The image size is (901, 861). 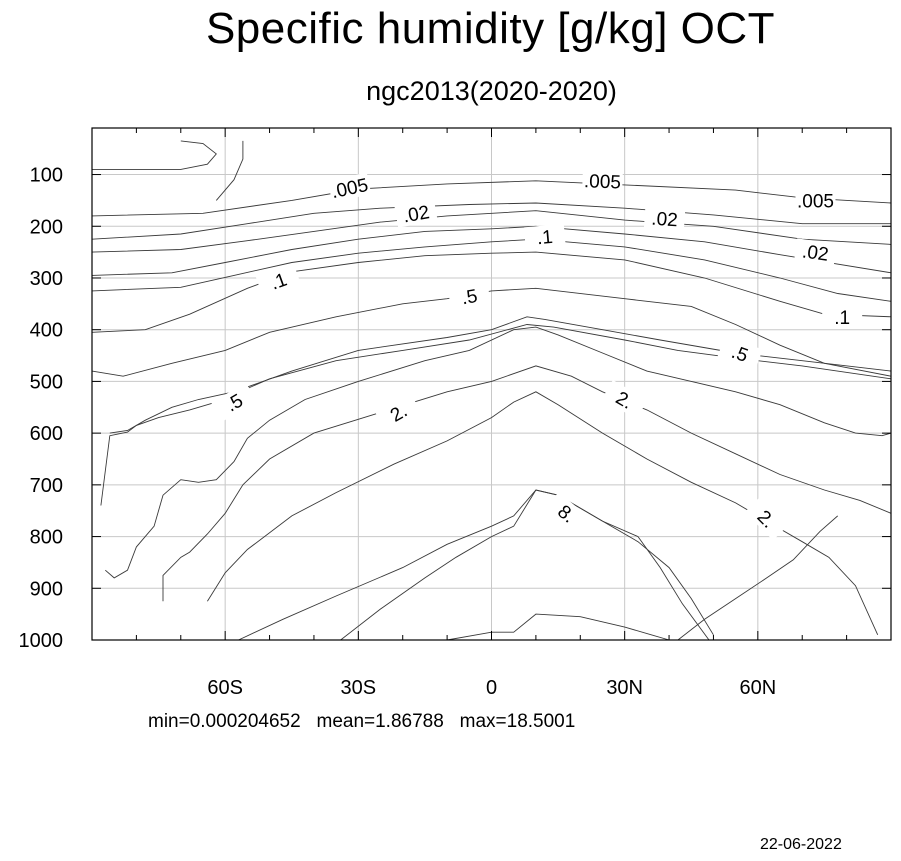 I want to click on y-tick-label: 200, so click(x=46, y=227).